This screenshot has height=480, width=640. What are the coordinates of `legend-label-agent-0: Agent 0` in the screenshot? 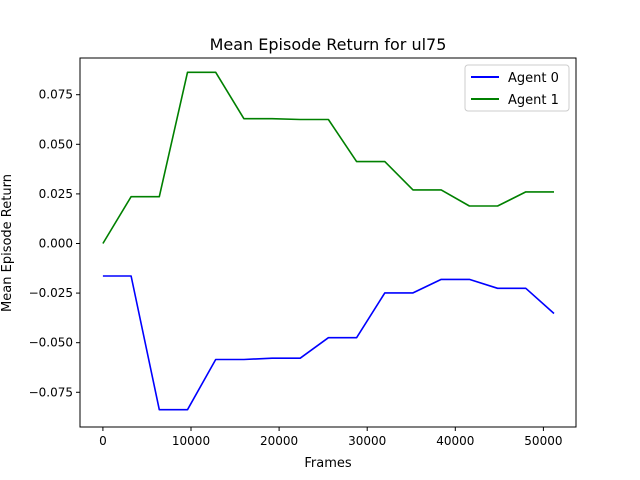 It's located at (533, 78).